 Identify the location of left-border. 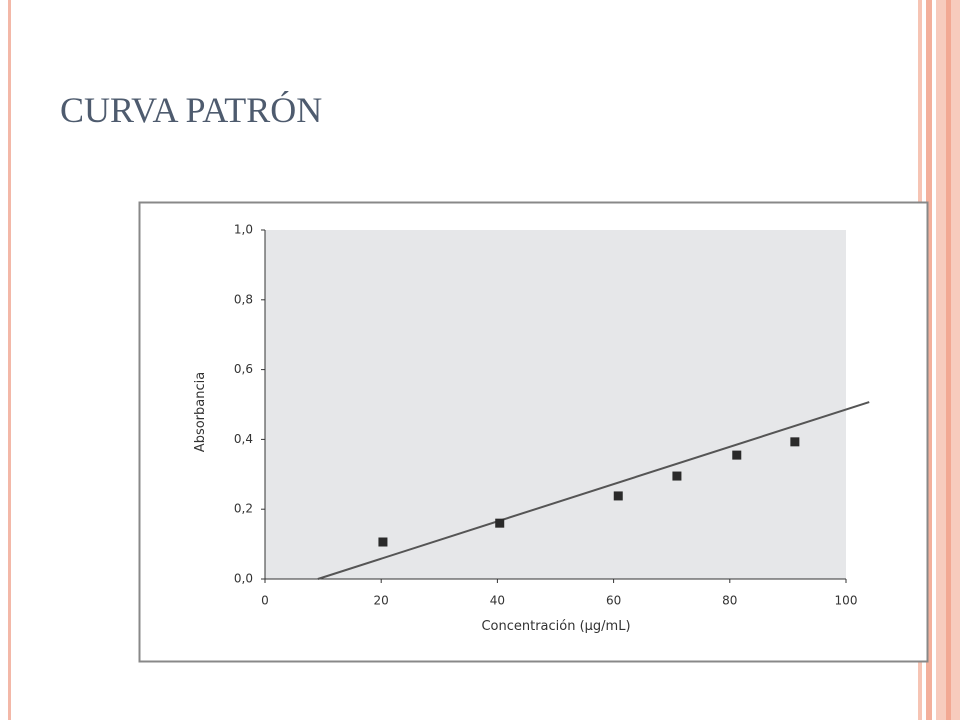
(9, 360).